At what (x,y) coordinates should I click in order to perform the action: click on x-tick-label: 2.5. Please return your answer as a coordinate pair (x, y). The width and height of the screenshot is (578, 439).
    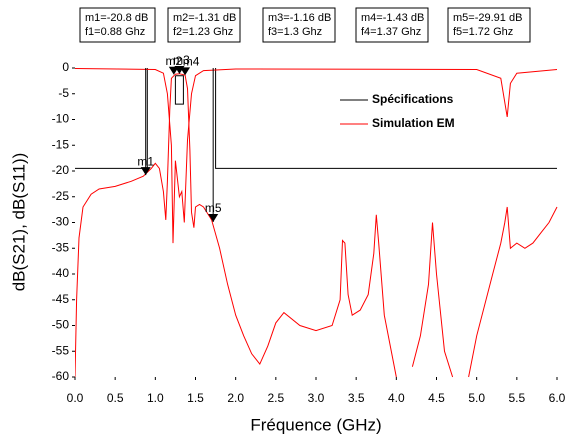
    Looking at the image, I should click on (275, 398).